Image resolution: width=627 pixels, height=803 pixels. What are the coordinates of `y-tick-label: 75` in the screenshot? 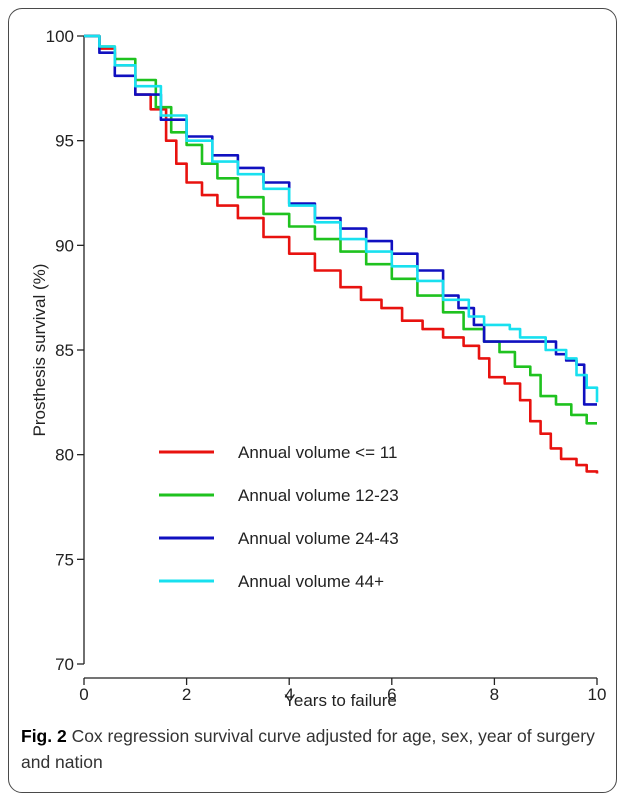 It's located at (64, 559).